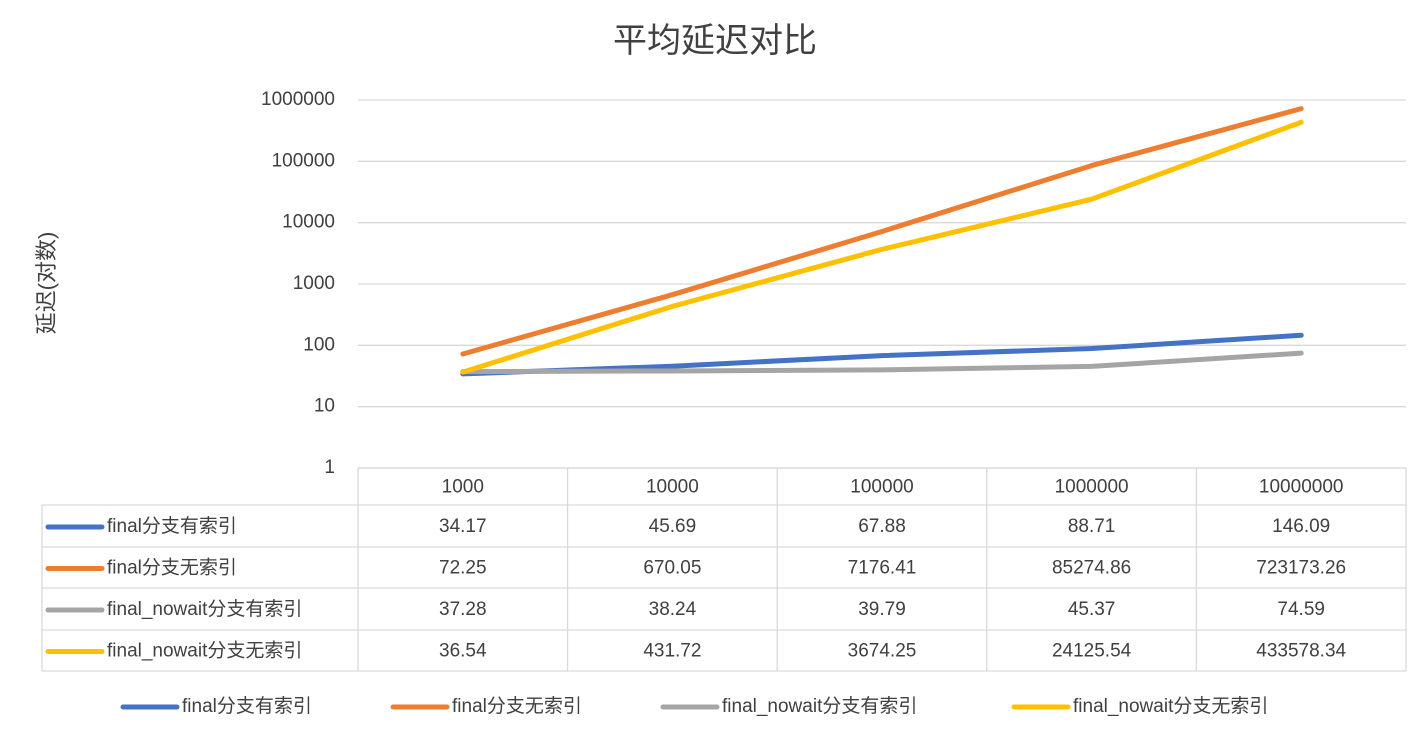  I want to click on y-tick-label: 1000, so click(314, 283).